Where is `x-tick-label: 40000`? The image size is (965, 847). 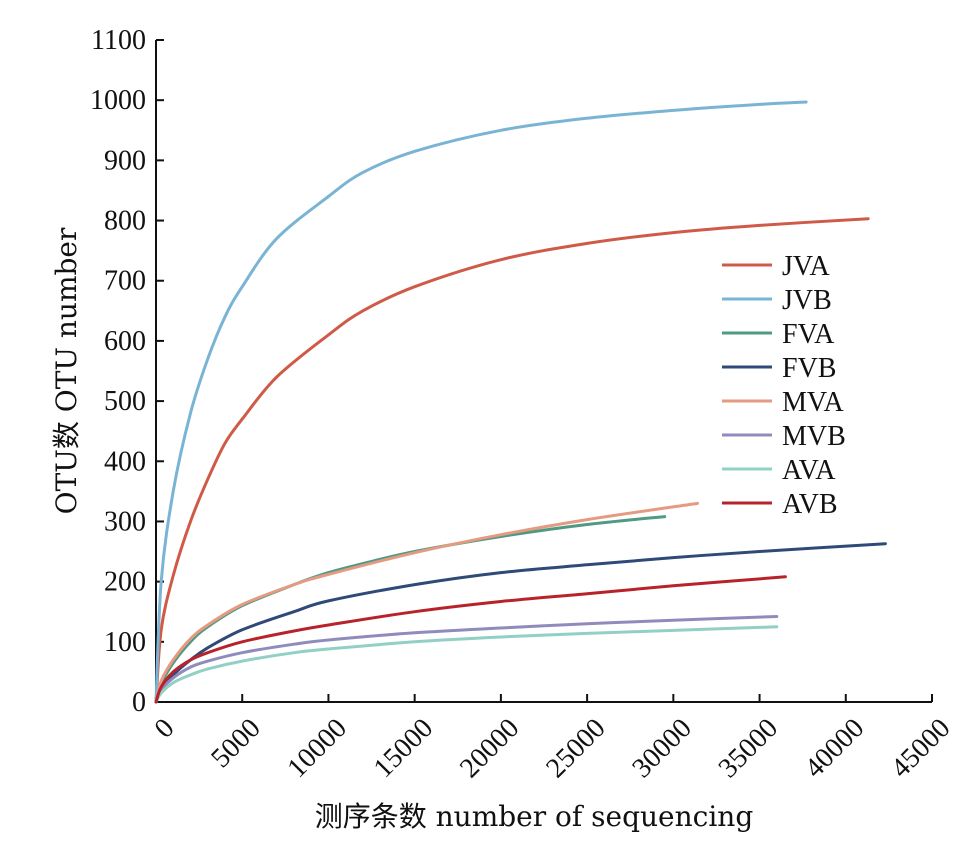 x-tick-label: 40000 is located at coordinates (834, 748).